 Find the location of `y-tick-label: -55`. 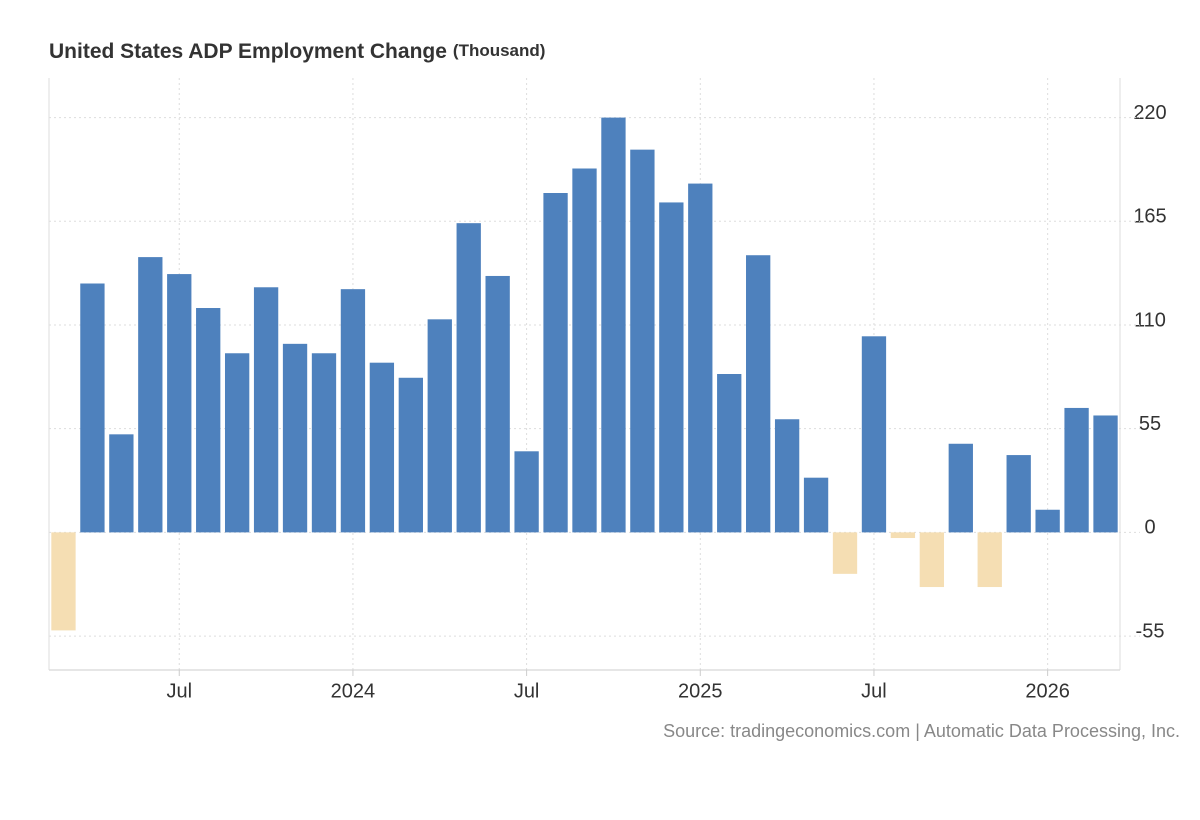

y-tick-label: -55 is located at coordinates (1150, 631).